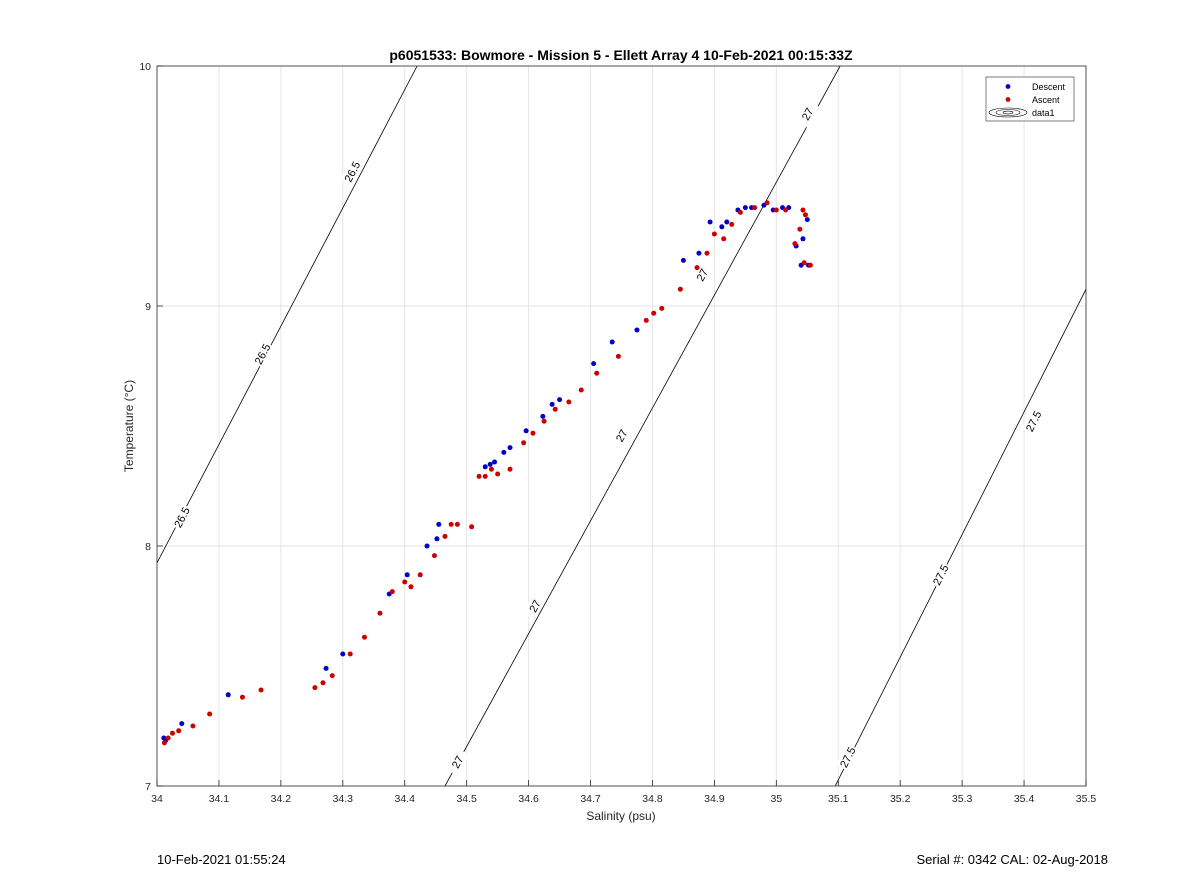 The image size is (1200, 885). Describe the element at coordinates (1008, 99) in the screenshot. I see `legend-ascent-marker` at that location.